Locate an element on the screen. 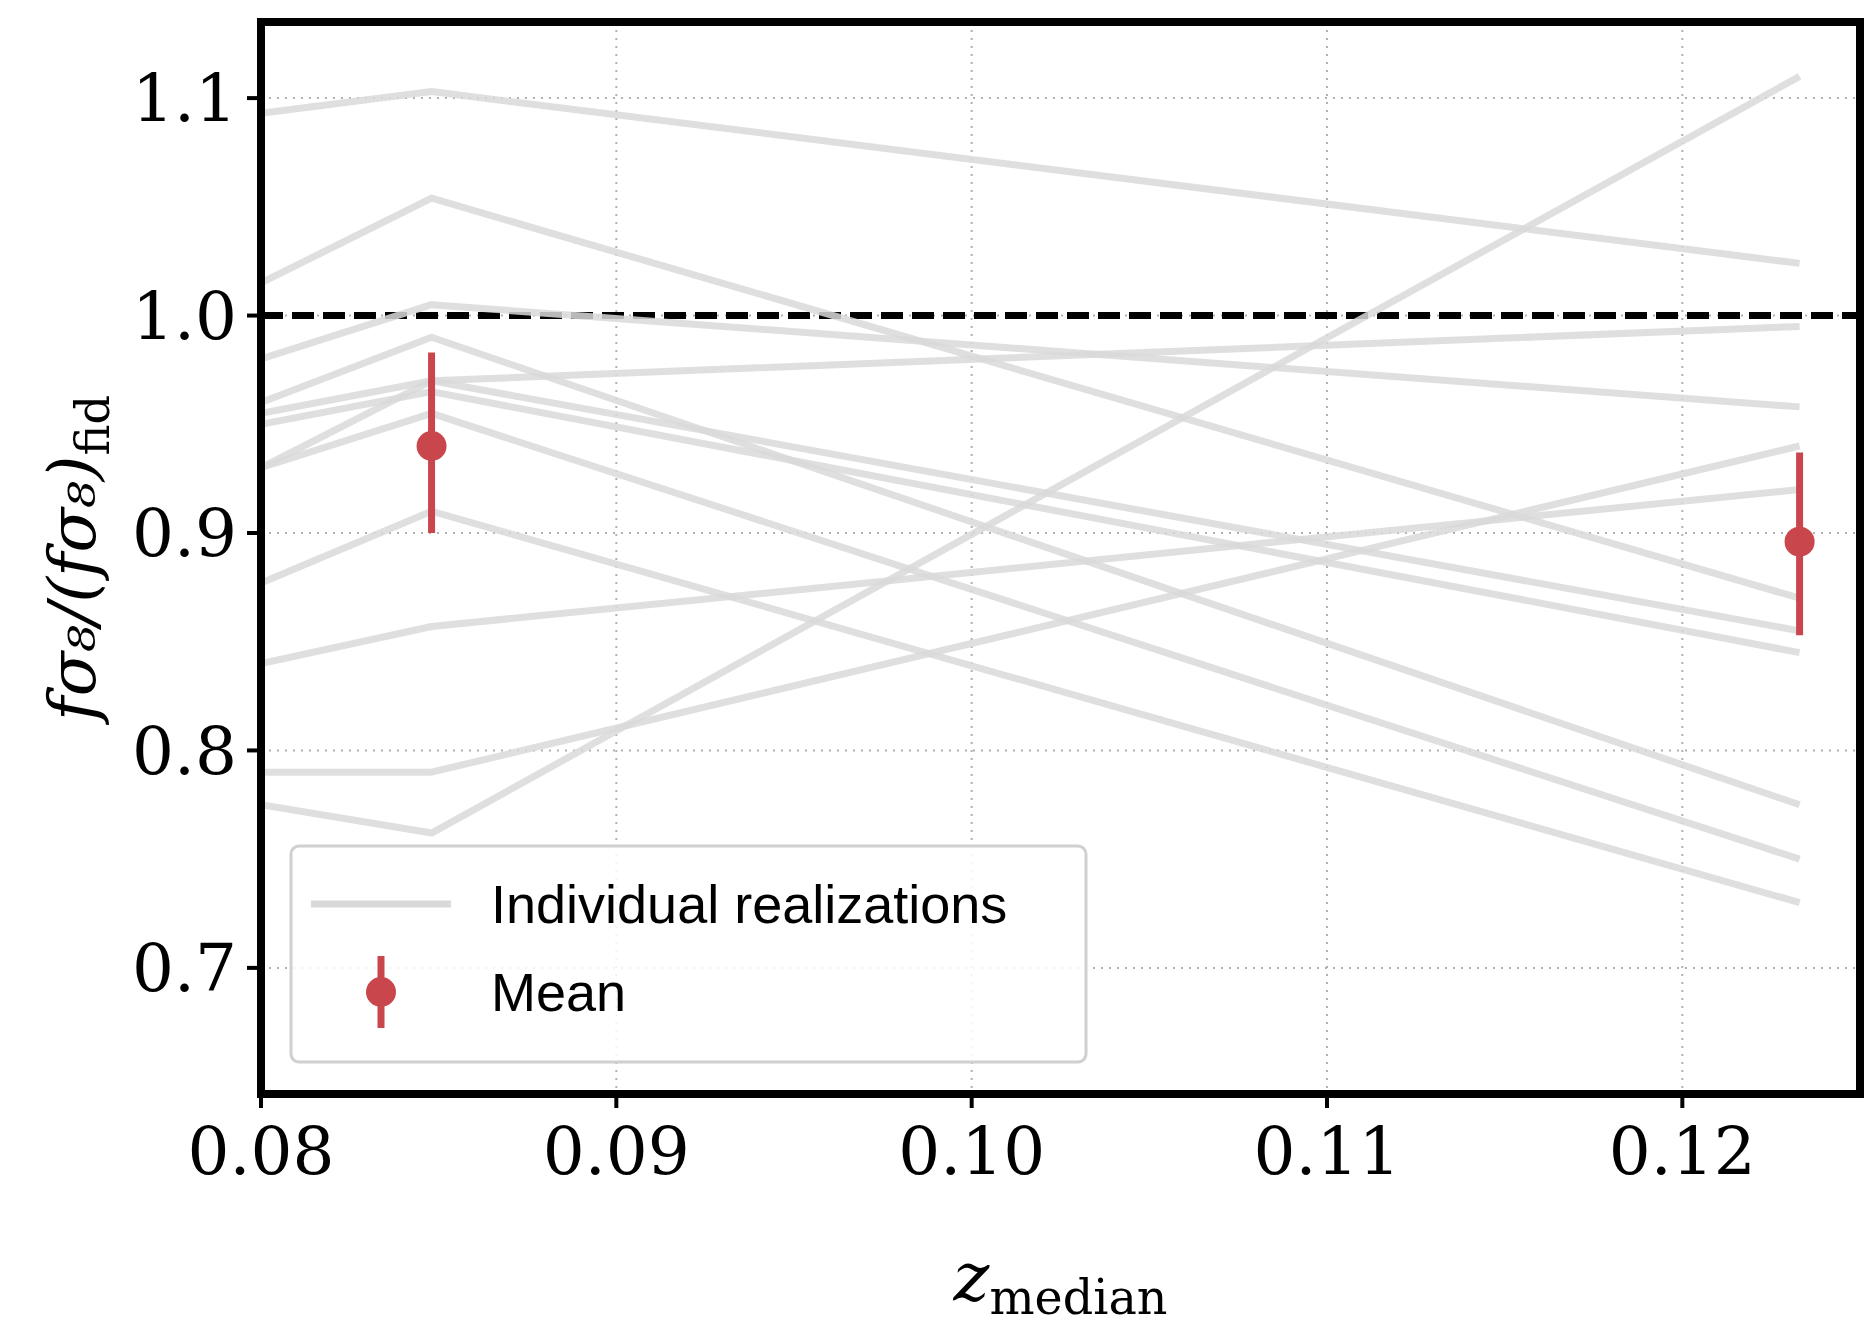 This screenshot has width=1876, height=1331. y-tick-label: 1.1 is located at coordinates (184, 99).